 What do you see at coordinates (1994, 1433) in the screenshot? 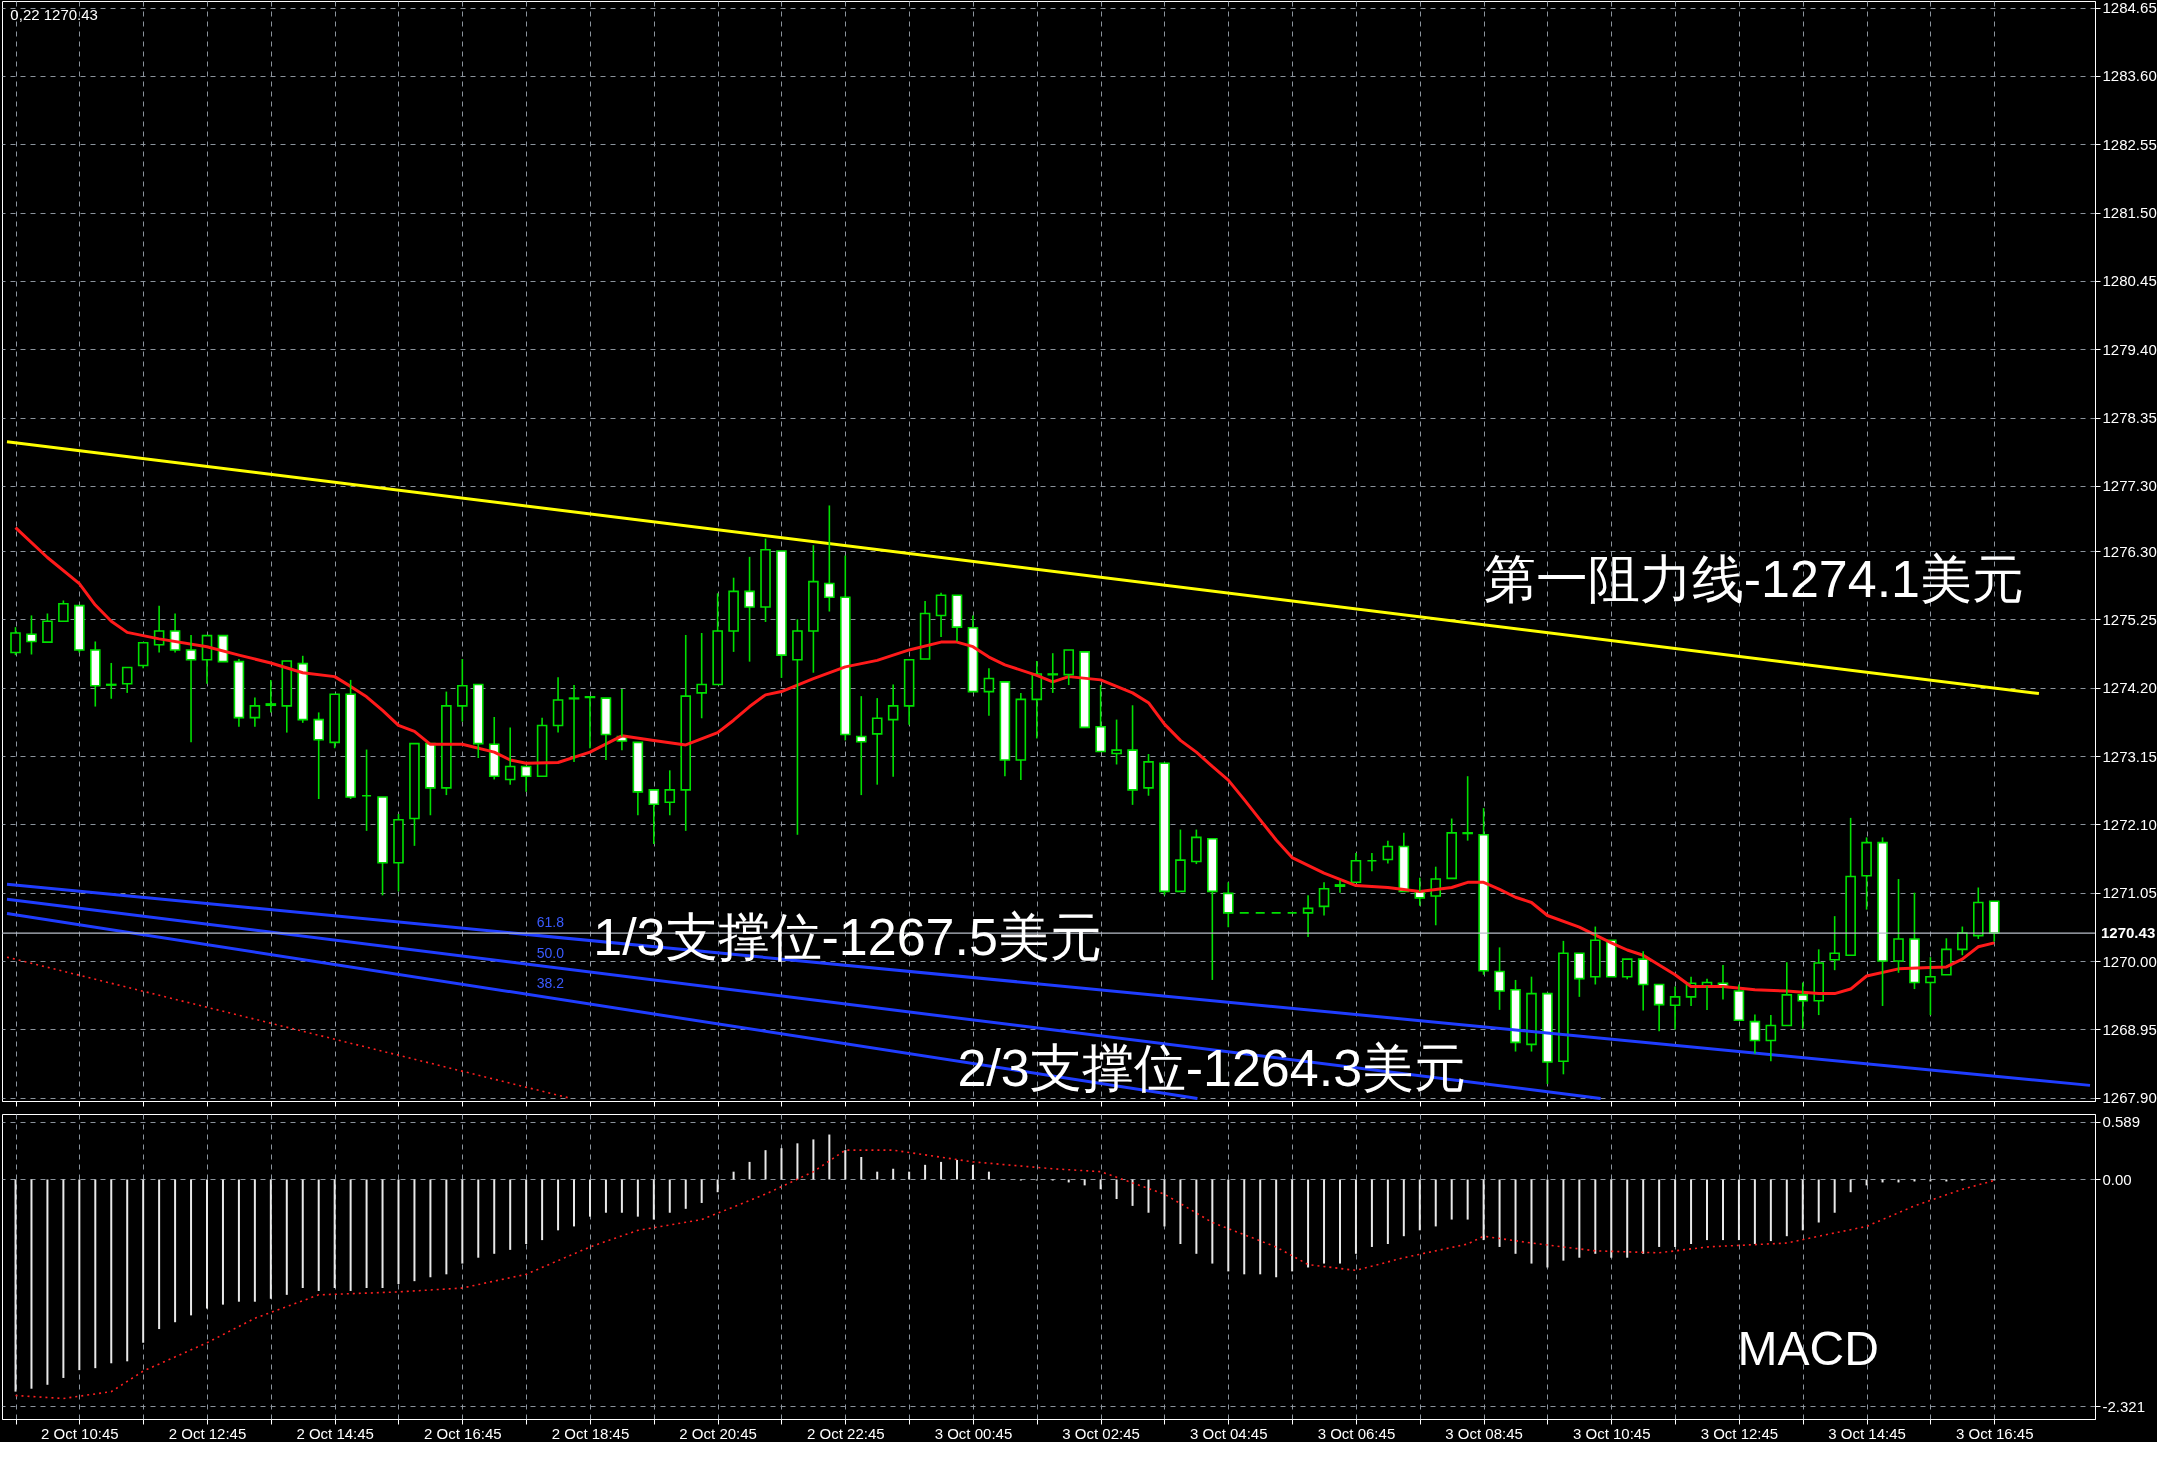
I see `x-tick-label: 3 Oct 16:45` at bounding box center [1994, 1433].